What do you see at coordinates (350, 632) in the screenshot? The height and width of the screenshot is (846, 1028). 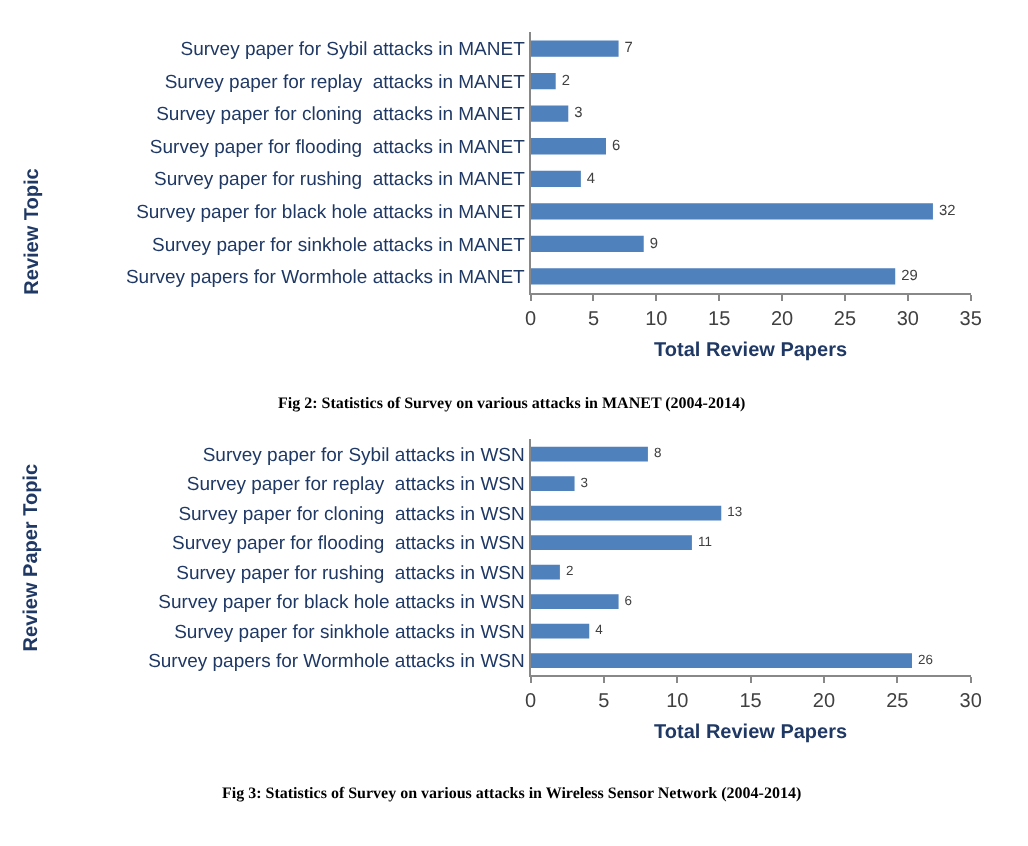 I see `y-tick-label: Survey paper for sinkhole attacks in WSN` at bounding box center [350, 632].